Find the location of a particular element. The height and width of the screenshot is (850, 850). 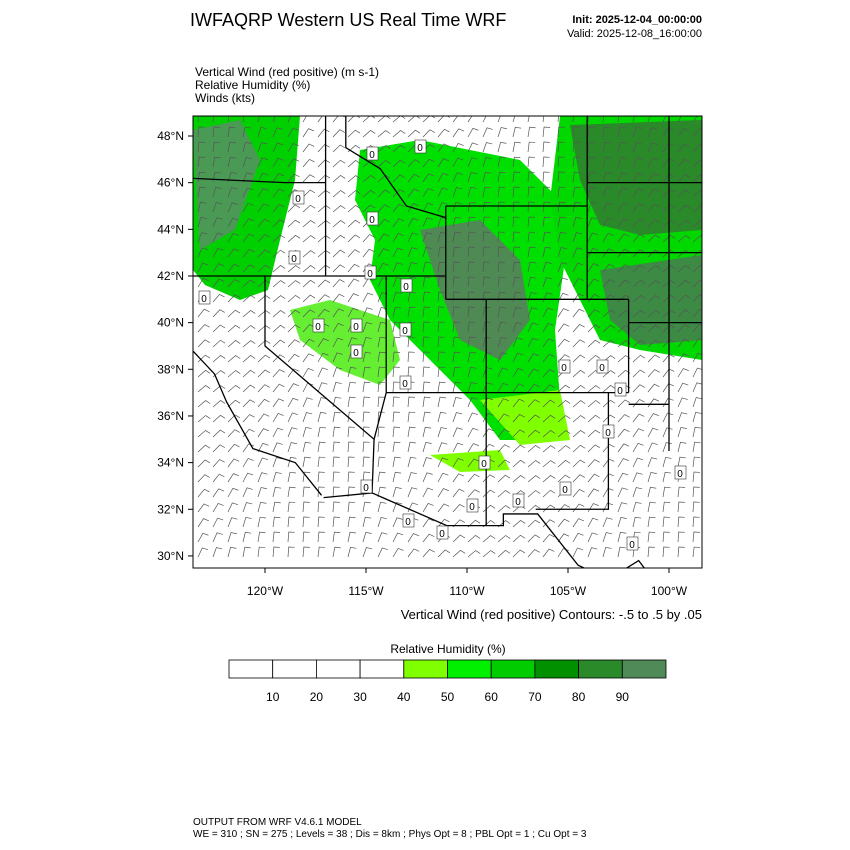

field-label: Relative Humidity (%) is located at coordinates (252, 85).